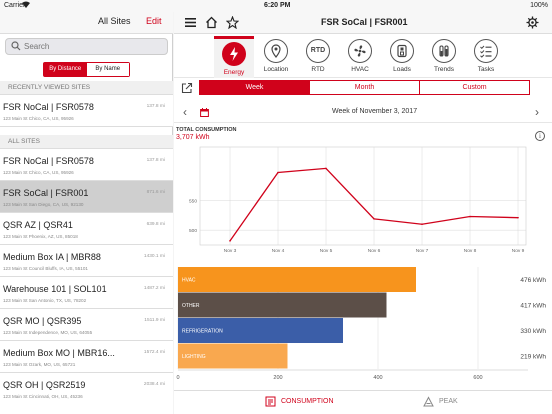  What do you see at coordinates (190, 22) in the screenshot?
I see `menu-icon` at bounding box center [190, 22].